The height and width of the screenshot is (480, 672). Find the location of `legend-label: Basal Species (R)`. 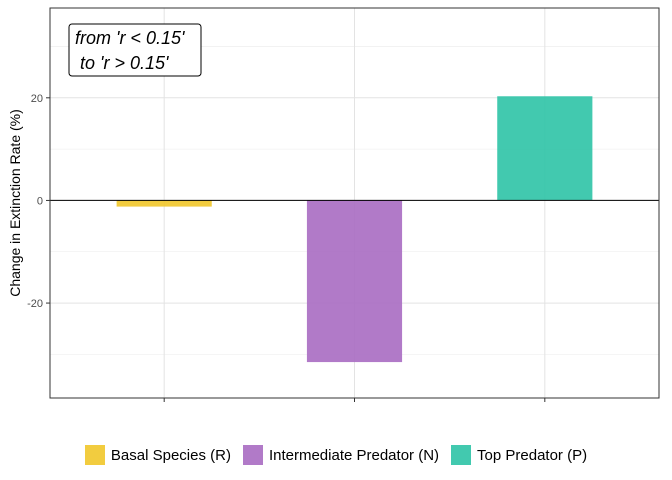

legend-label: Basal Species (R) is located at coordinates (170, 455).